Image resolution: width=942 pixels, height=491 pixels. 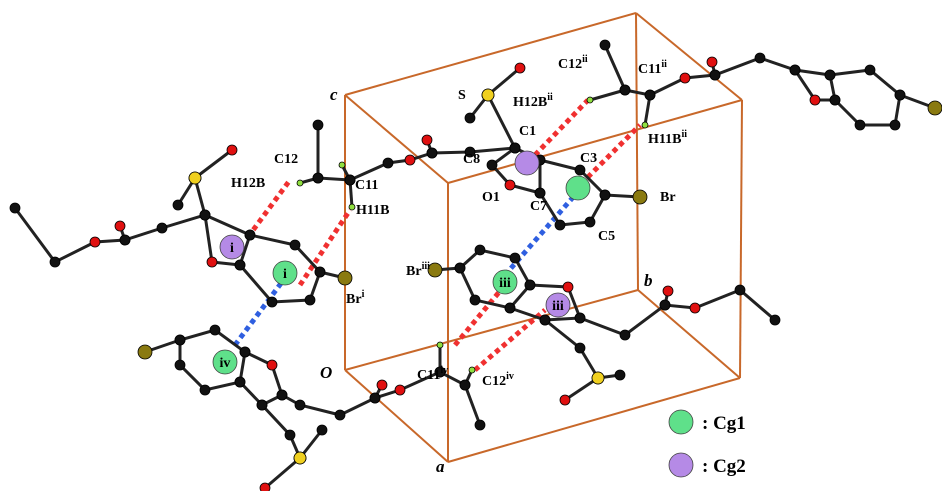 I want to click on atom-name: Br, so click(x=668, y=197).